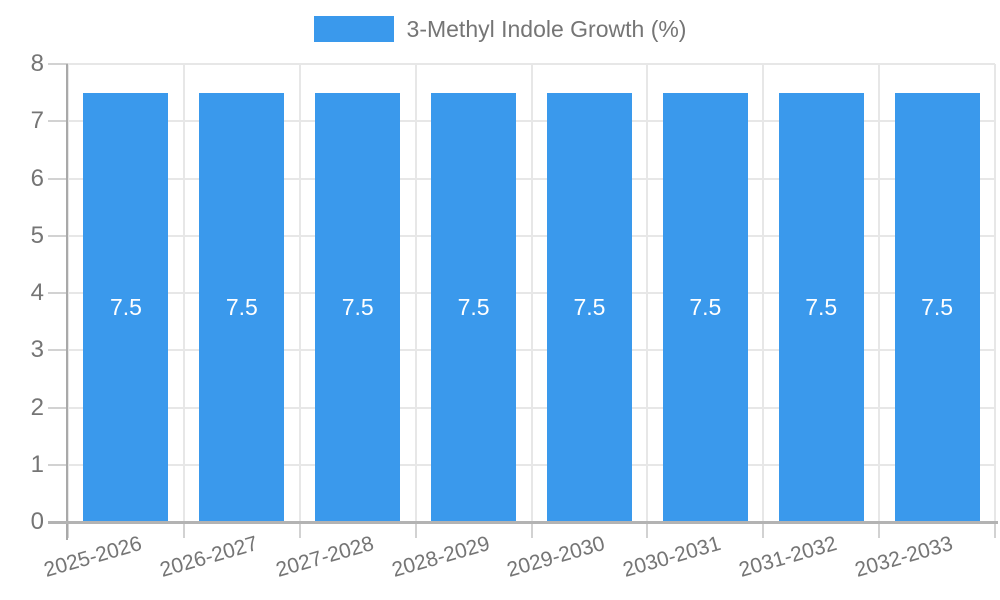  What do you see at coordinates (37, 292) in the screenshot?
I see `y-axis-label: 4` at bounding box center [37, 292].